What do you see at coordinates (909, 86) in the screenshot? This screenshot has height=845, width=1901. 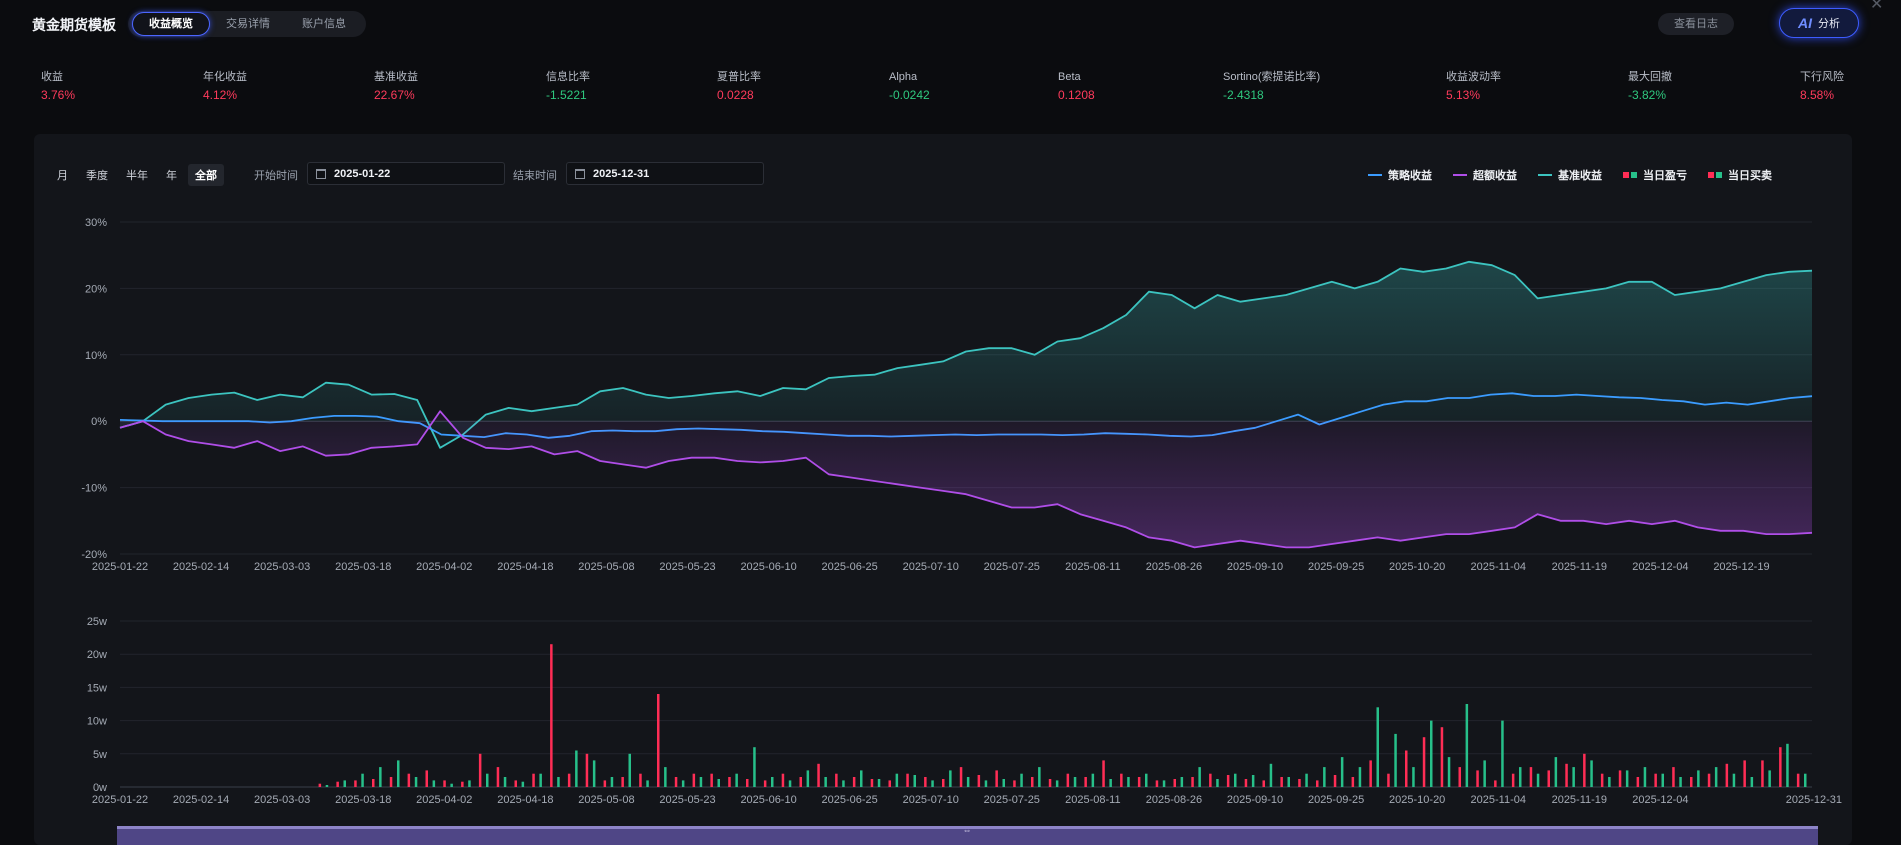 I see `metric-alpha: Alpha -0.0242` at bounding box center [909, 86].